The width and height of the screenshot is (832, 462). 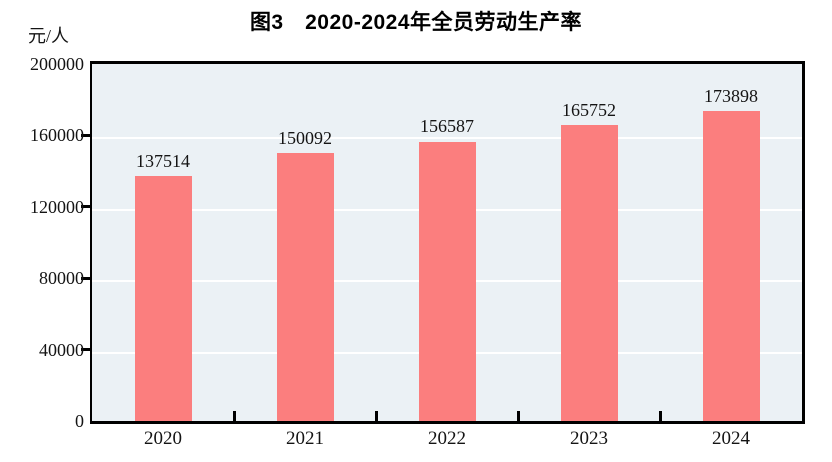 I want to click on chart-title: 图3 2020-2024年全员劳动生产率, so click(x=416, y=22).